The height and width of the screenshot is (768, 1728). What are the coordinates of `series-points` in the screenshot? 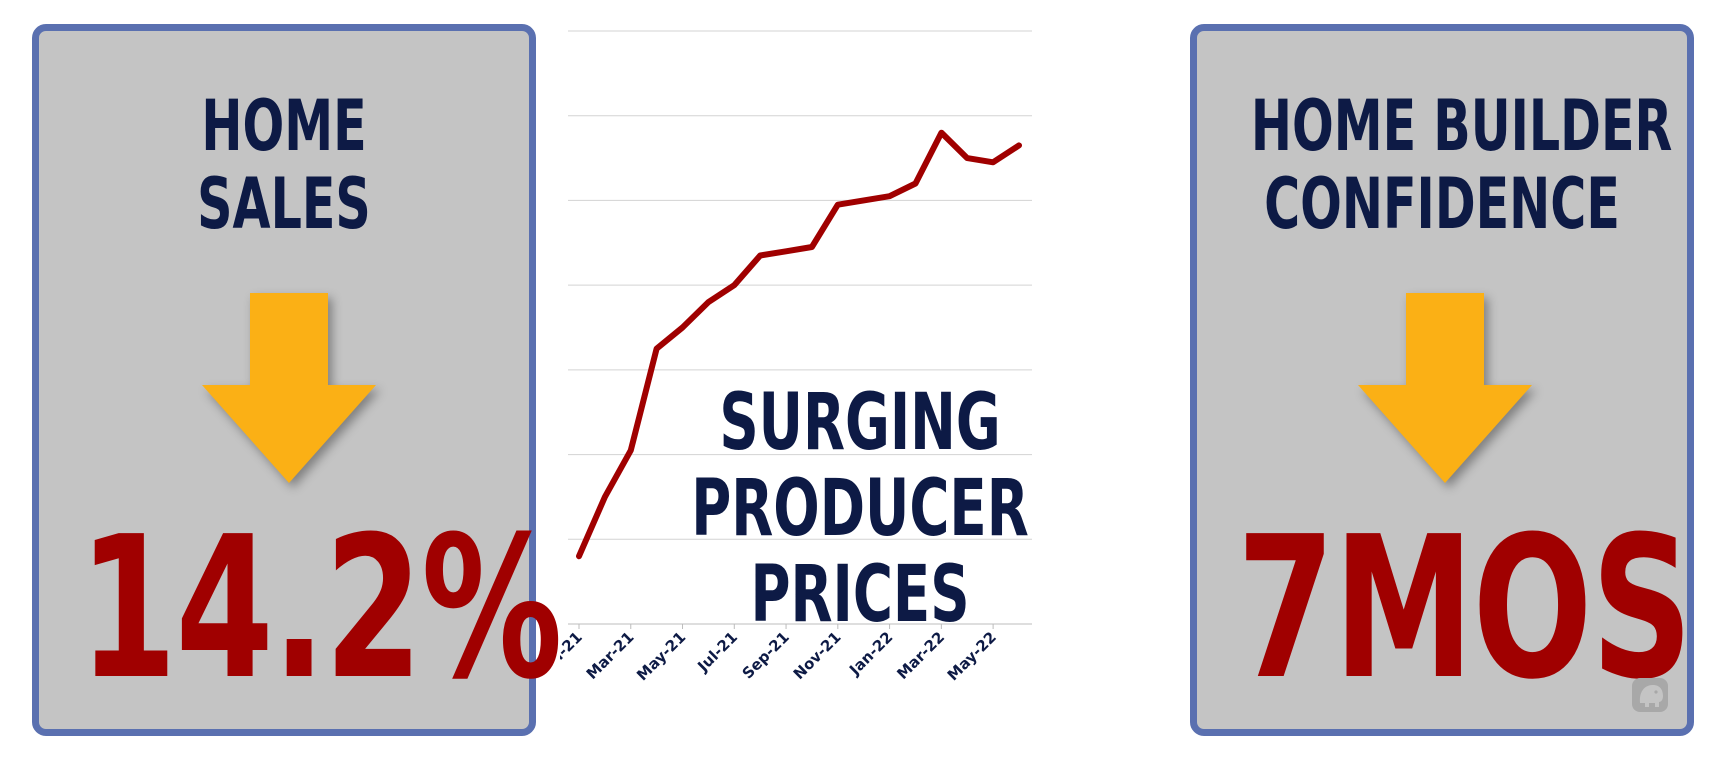 It's located at (799, 344).